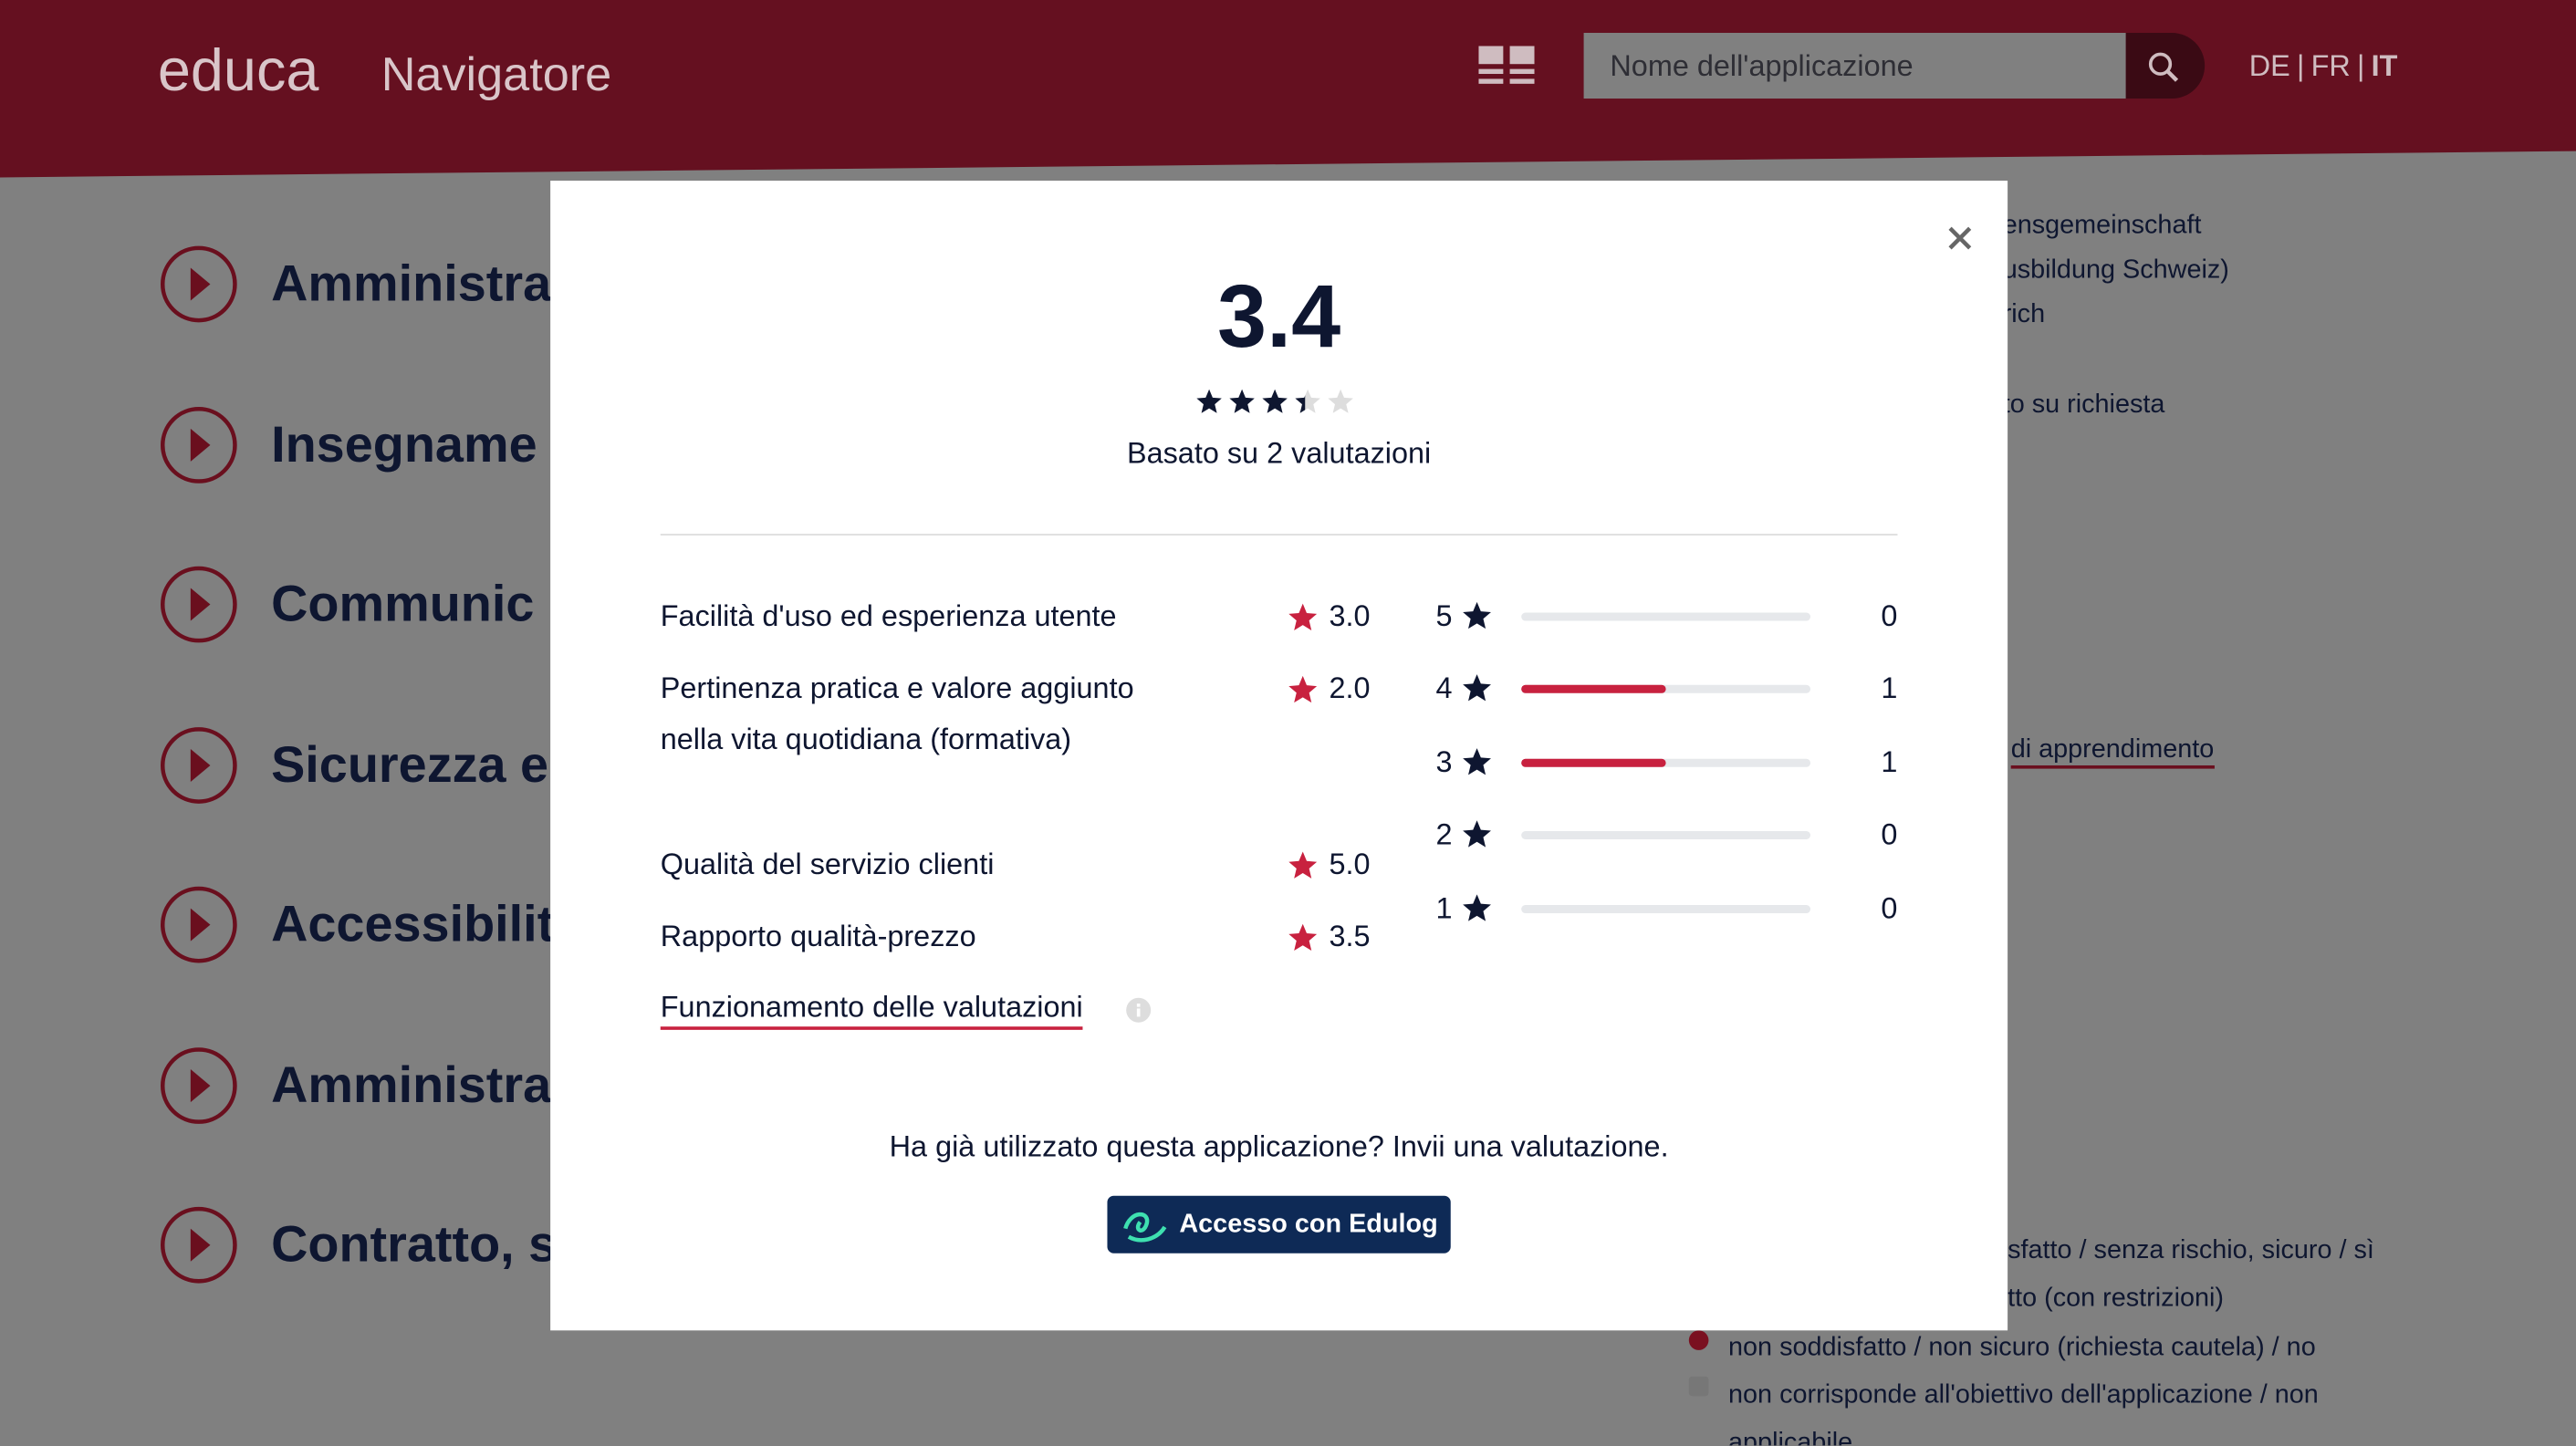 This screenshot has width=2576, height=1446. Describe the element at coordinates (1308, 1224) in the screenshot. I see `edulog-label: Accesso con Edulog` at that location.